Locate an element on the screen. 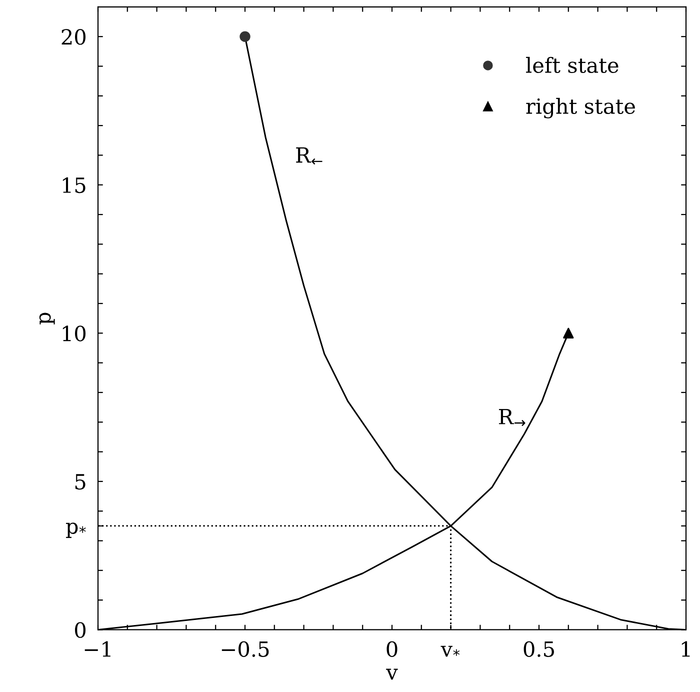  y-tick-label: 0 is located at coordinates (80, 630).